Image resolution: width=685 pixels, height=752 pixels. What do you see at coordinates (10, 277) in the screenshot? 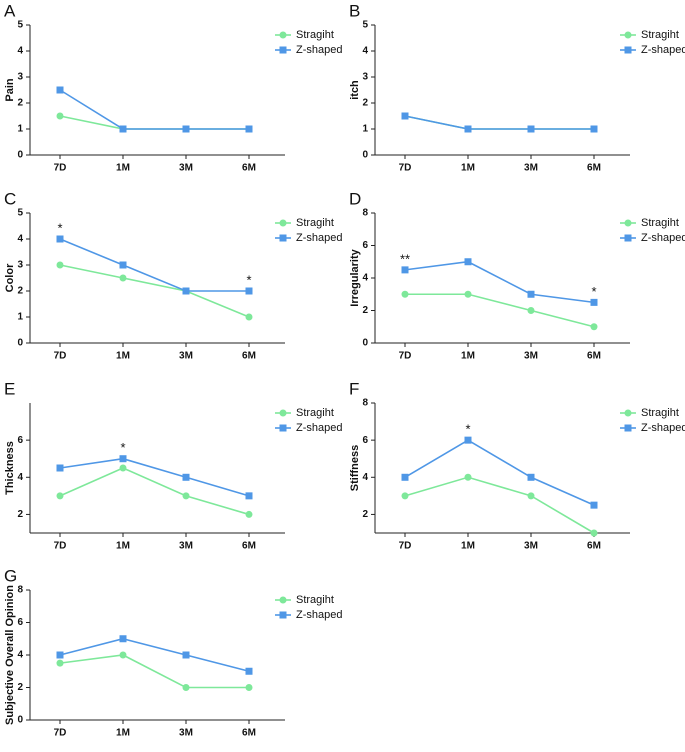
I see `y-axis-label: Color` at bounding box center [10, 277].